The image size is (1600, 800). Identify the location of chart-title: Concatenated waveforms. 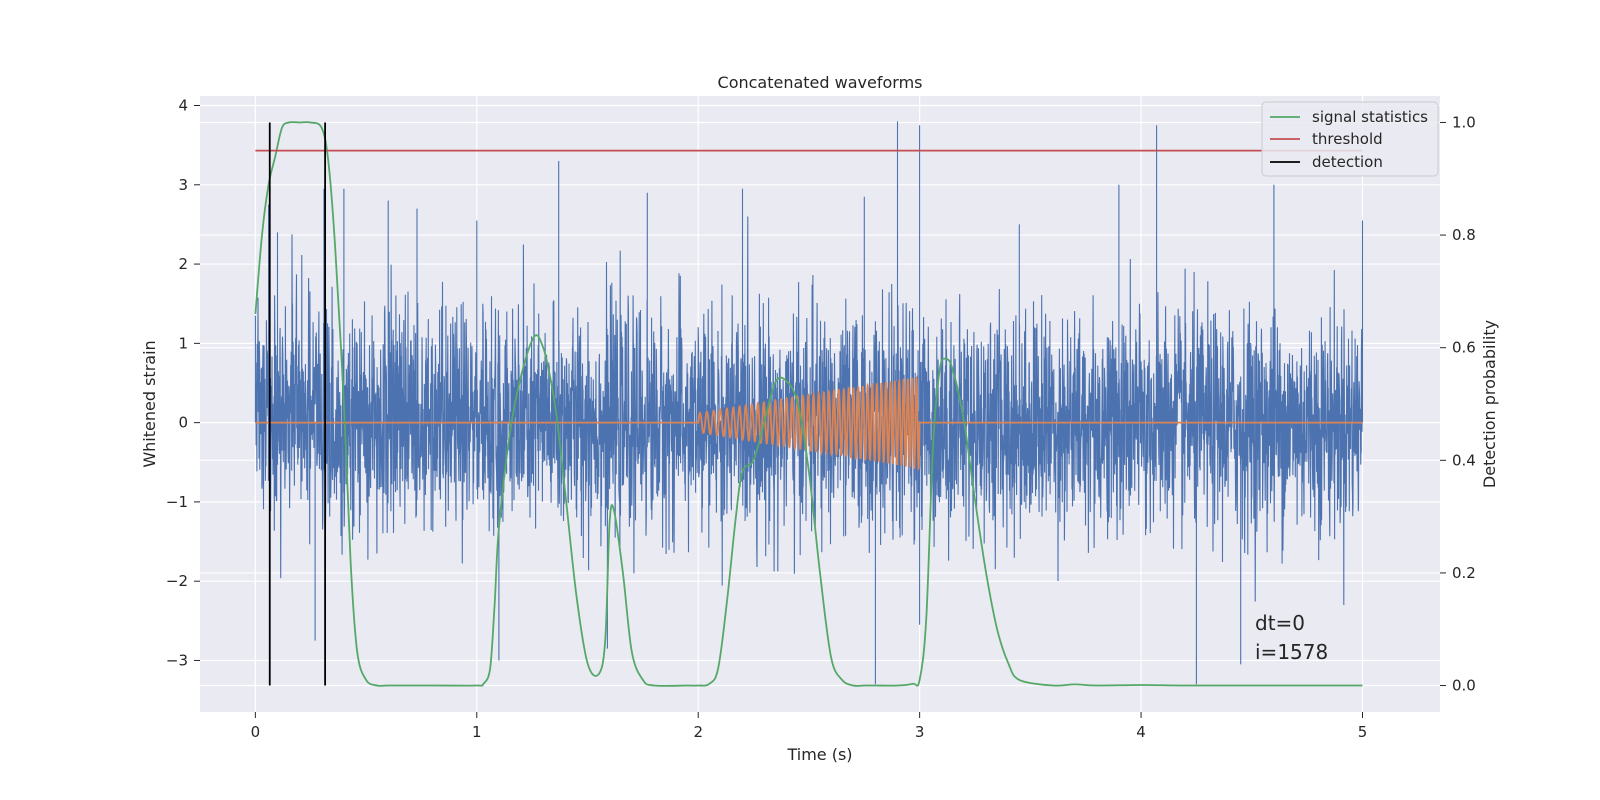
(820, 82).